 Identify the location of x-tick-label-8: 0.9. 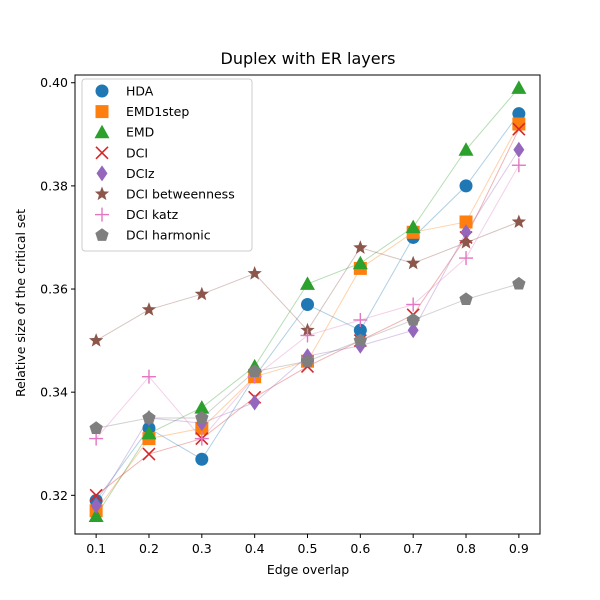
(519, 548).